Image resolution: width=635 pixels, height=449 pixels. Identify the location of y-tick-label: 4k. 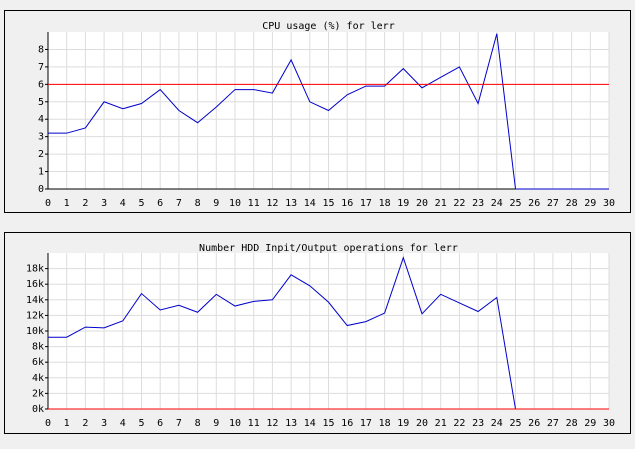
(38, 378).